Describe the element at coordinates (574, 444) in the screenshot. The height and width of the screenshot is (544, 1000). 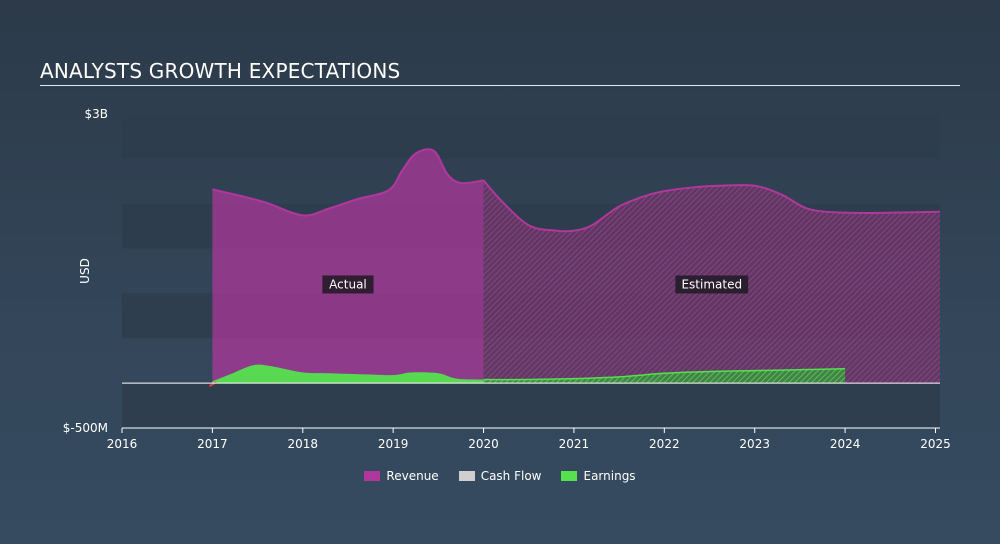
I see `x-tick-label: 2021` at that location.